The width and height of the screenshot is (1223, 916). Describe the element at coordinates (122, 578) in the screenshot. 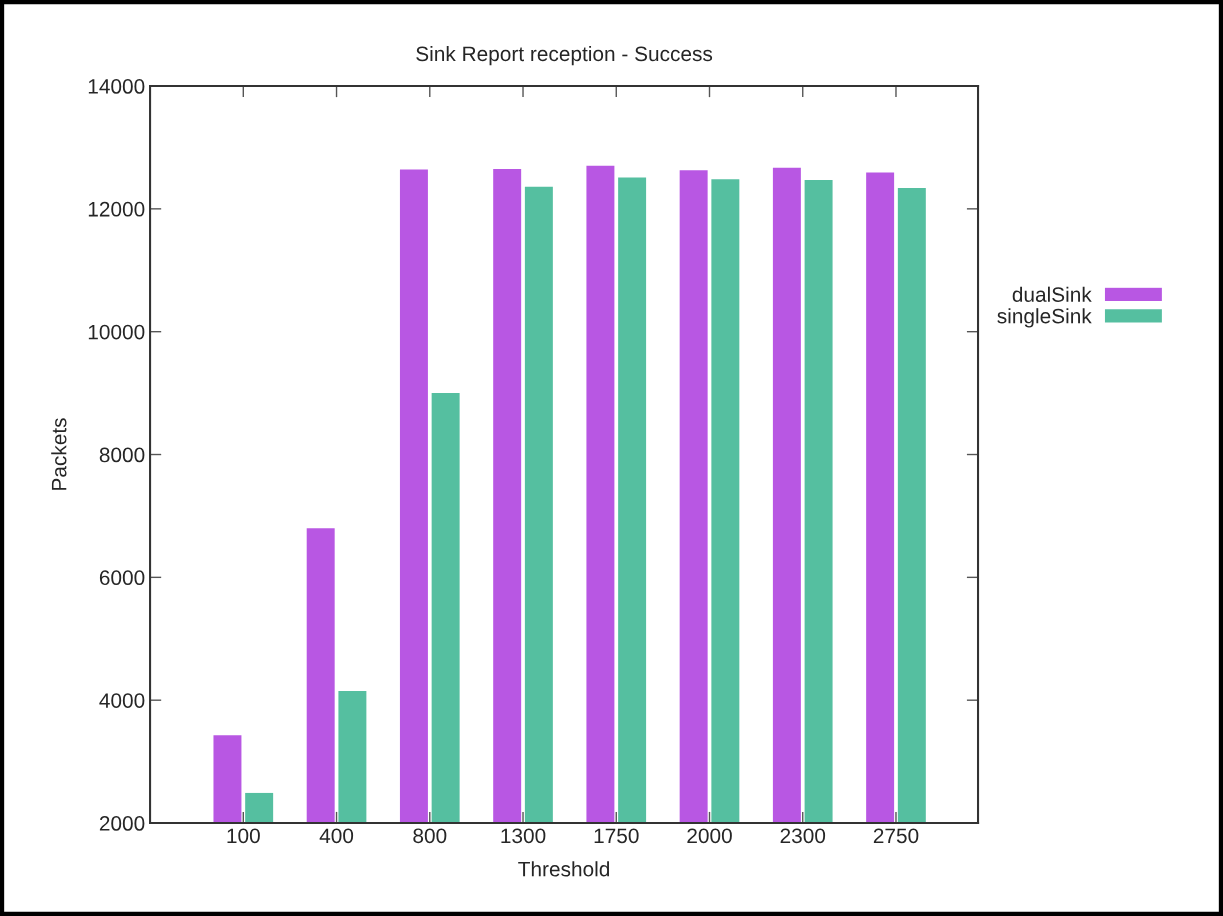

I see `y-tick-label: 6000` at that location.